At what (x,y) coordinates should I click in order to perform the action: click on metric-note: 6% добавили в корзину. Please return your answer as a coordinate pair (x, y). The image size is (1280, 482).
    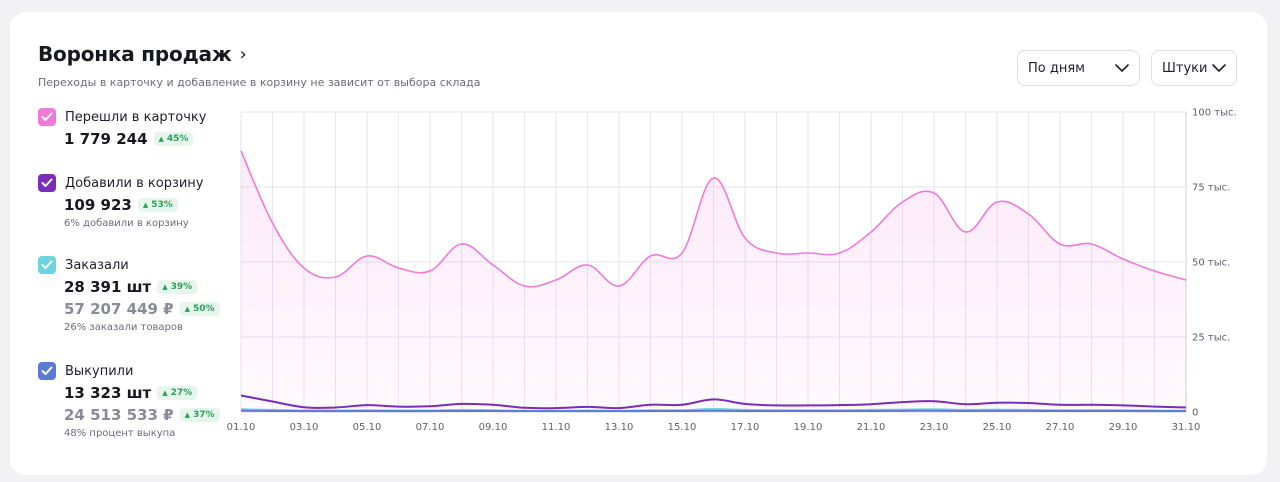
    Looking at the image, I should click on (126, 223).